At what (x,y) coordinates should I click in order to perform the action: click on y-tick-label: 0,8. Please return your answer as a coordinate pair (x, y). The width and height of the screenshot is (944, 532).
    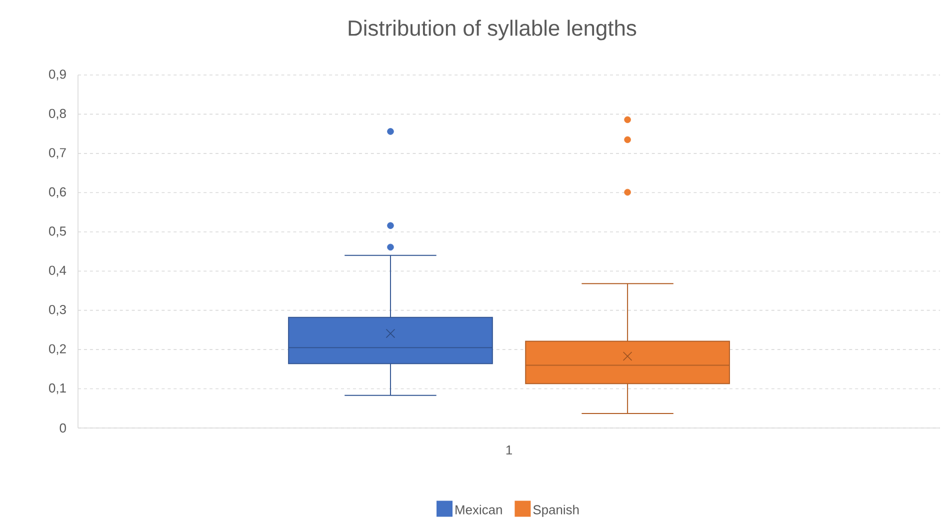
    Looking at the image, I should click on (57, 114).